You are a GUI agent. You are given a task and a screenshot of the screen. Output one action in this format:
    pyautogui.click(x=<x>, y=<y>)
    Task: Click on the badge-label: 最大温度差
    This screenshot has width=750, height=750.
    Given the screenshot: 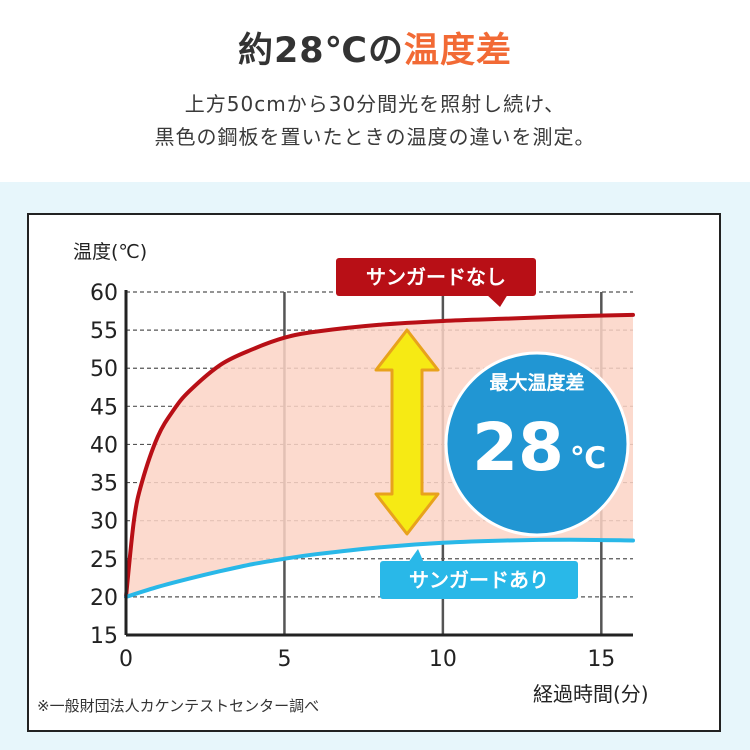 What is the action you would take?
    pyautogui.click(x=536, y=382)
    